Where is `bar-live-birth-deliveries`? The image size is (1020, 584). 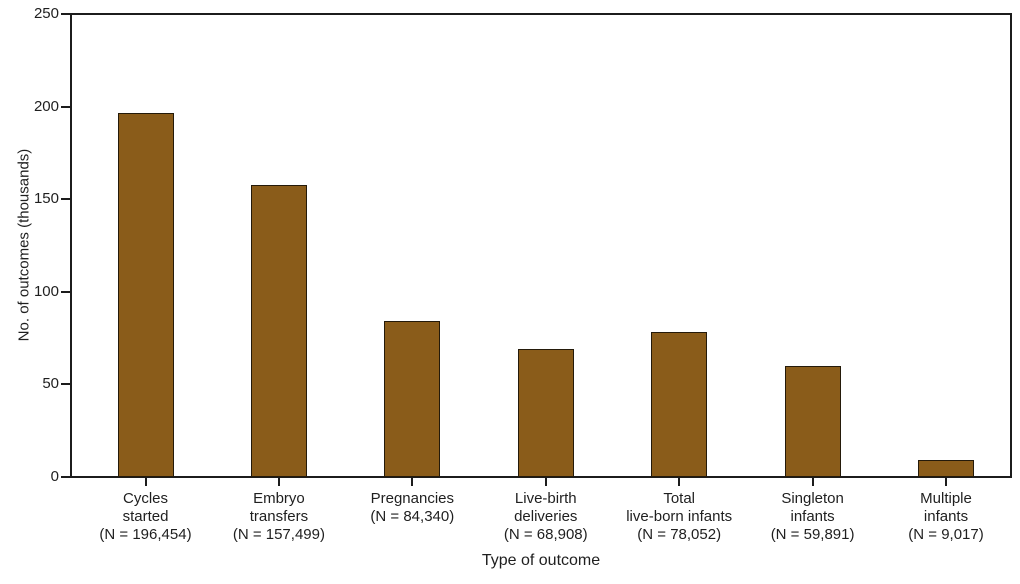
bar-live-birth-deliveries is located at coordinates (545, 413).